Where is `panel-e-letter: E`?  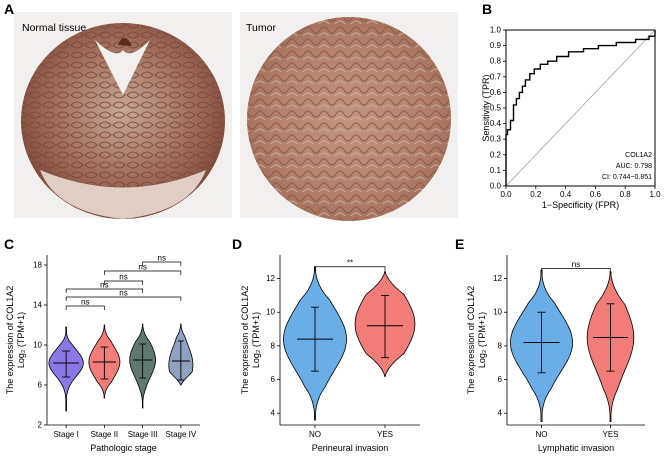
panel-e-letter: E is located at coordinates (459, 244).